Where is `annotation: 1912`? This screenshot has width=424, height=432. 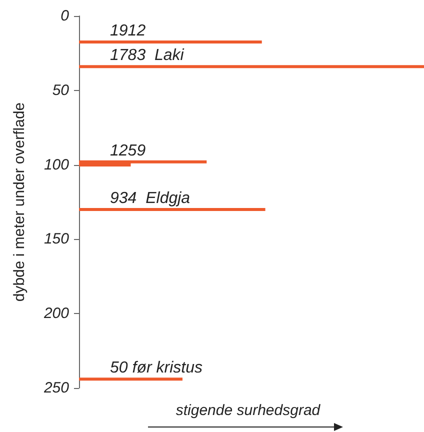 annotation: 1912 is located at coordinates (128, 31).